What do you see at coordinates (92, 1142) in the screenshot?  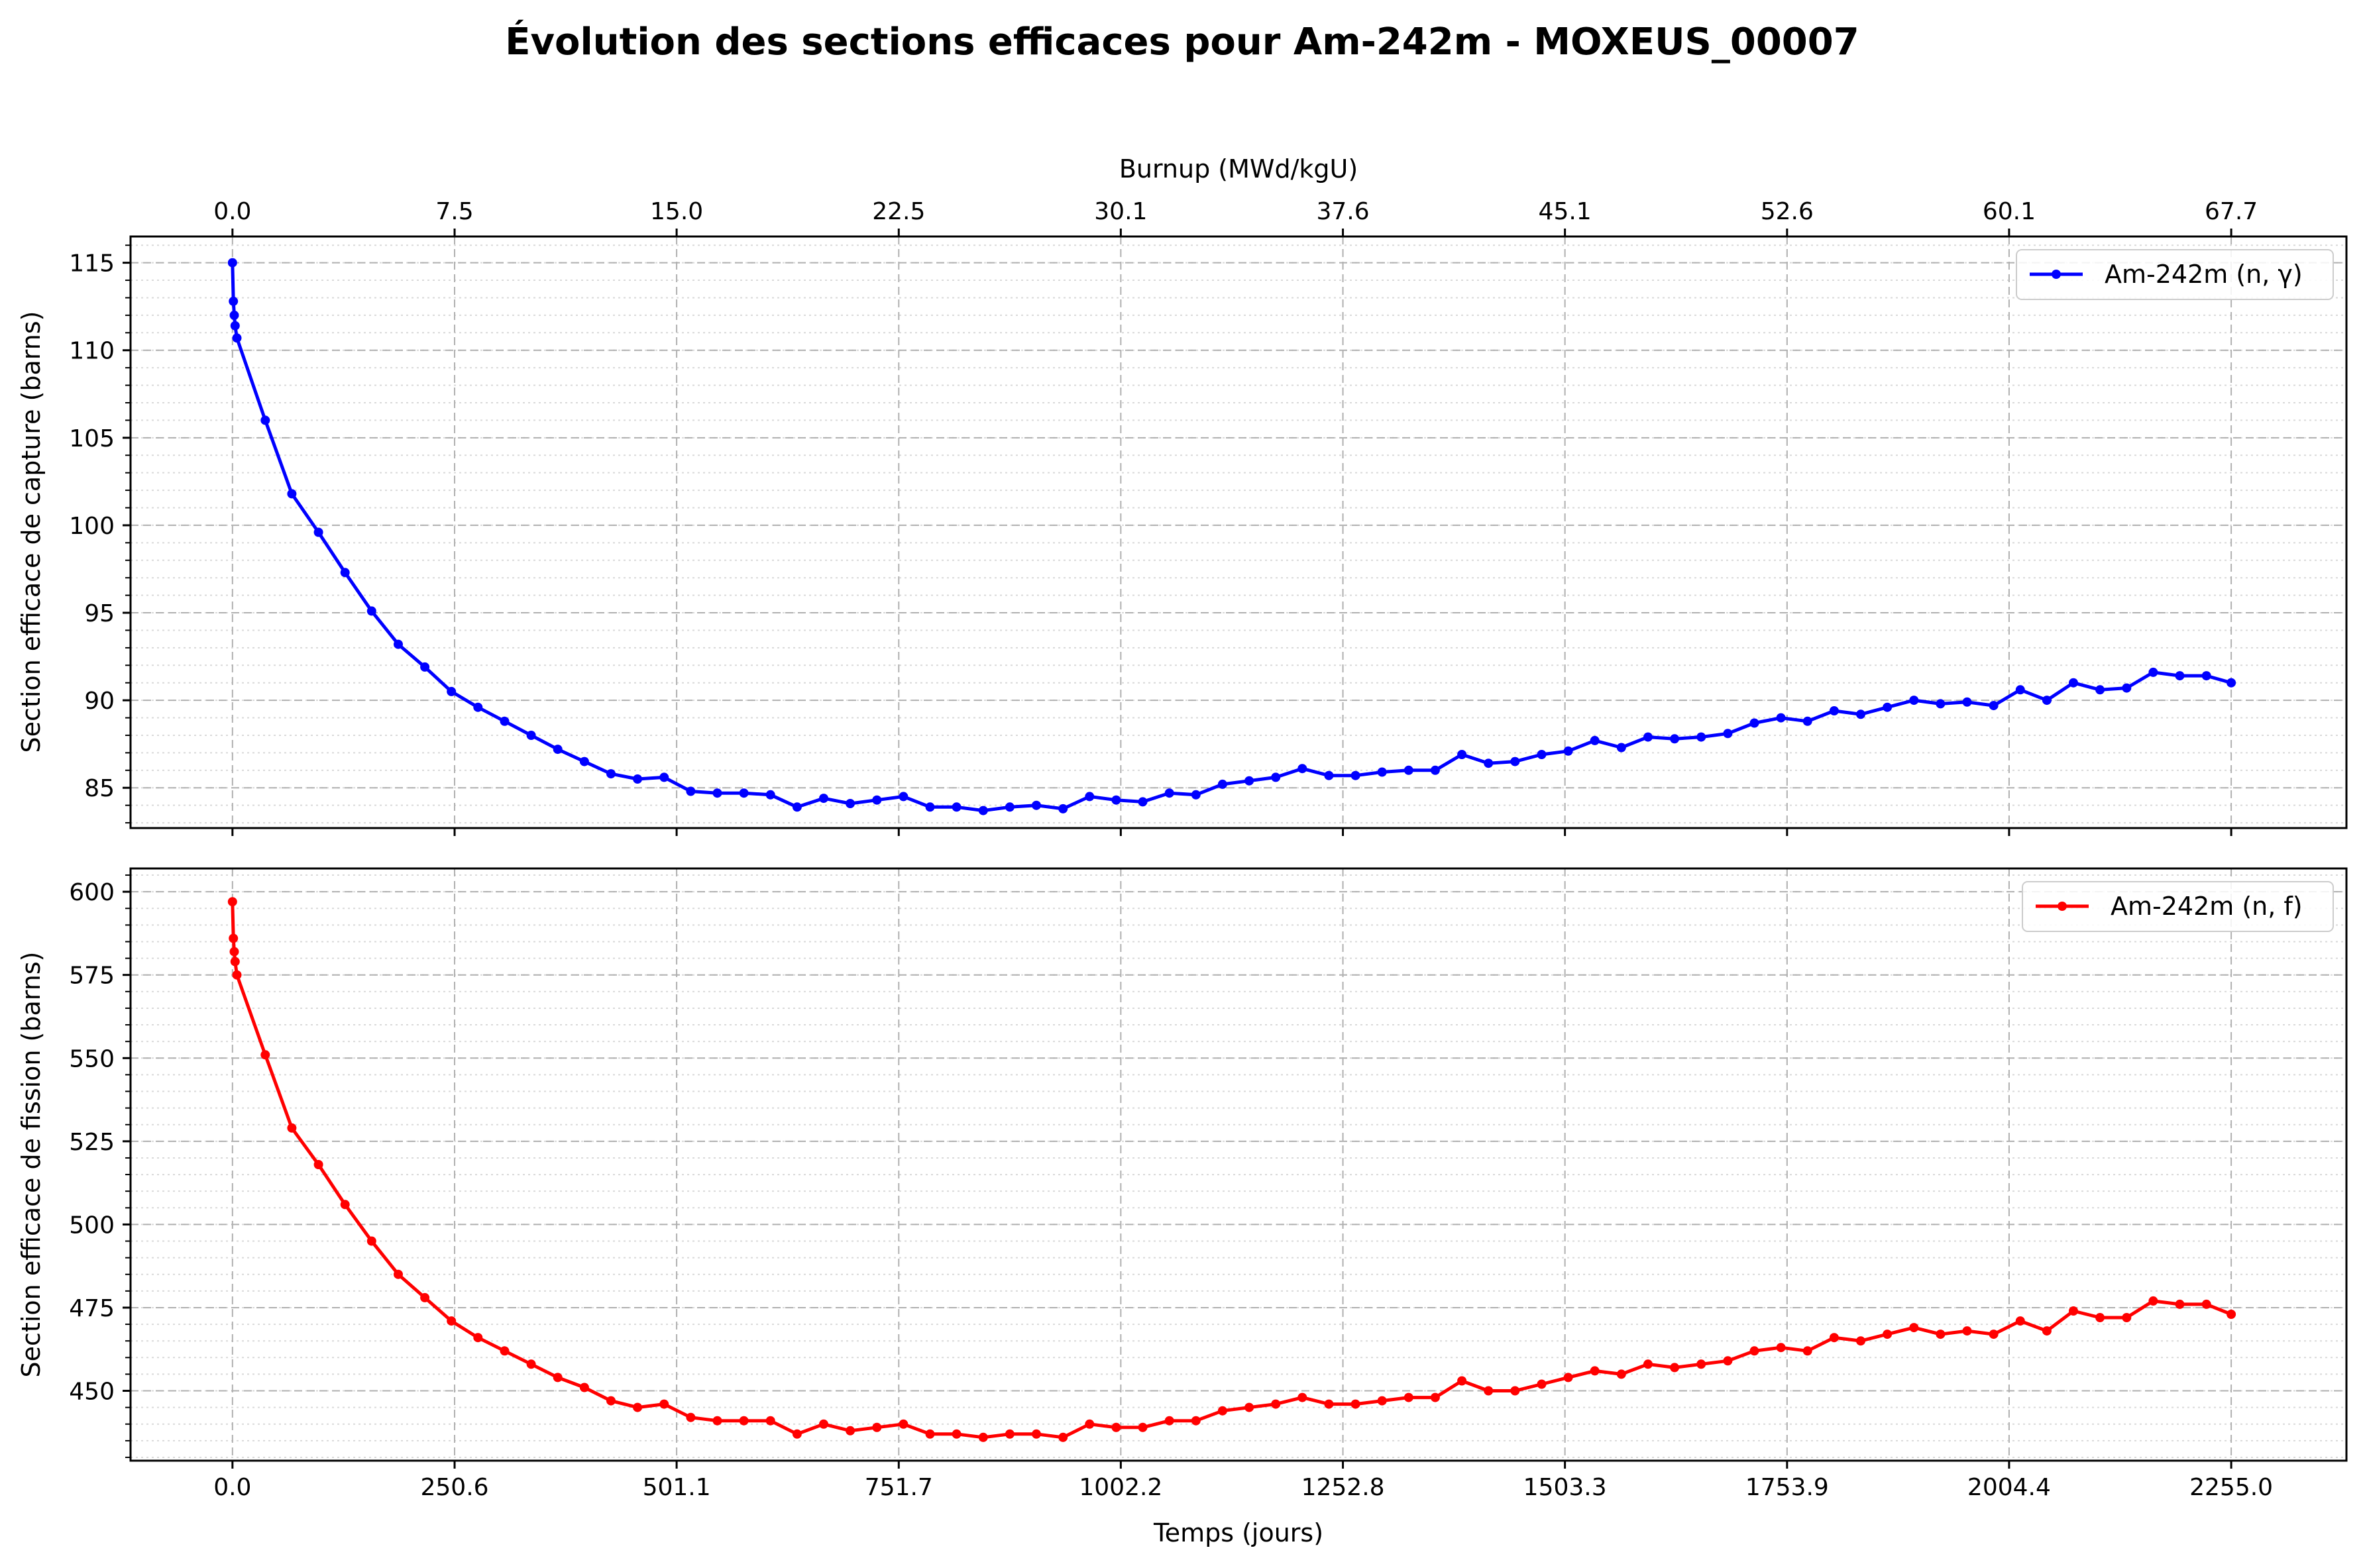 I see `fission-y-tick-label: 525` at bounding box center [92, 1142].